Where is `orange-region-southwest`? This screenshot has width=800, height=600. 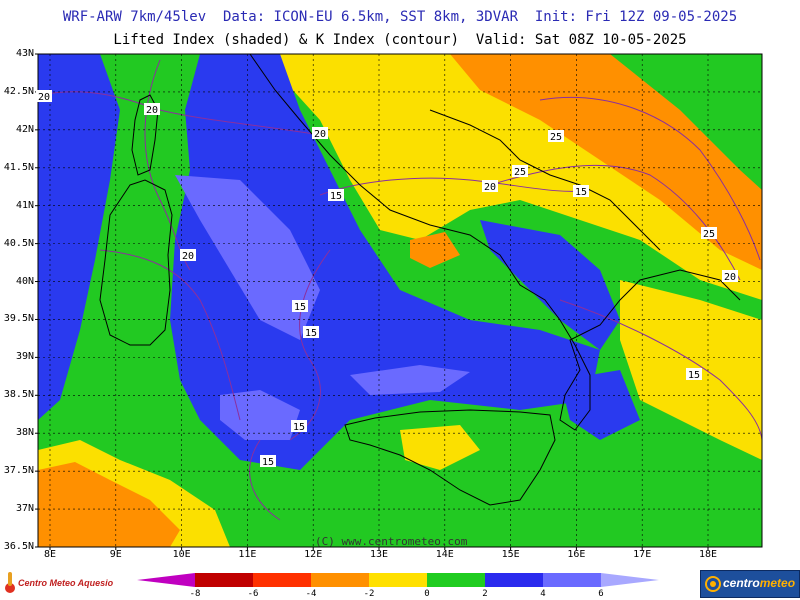
orange-region-southwest is located at coordinates (109, 504).